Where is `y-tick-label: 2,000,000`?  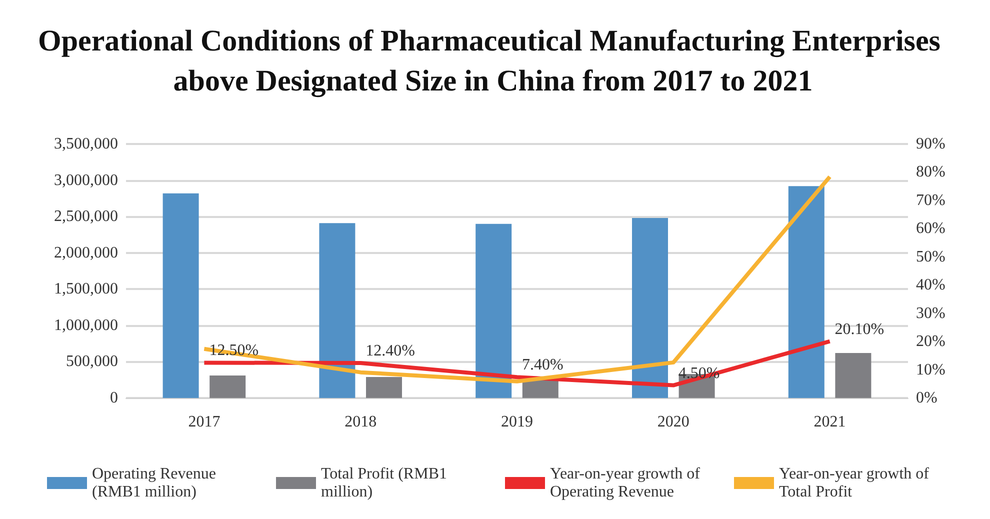
y-tick-label: 2,000,000 is located at coordinates (86, 253).